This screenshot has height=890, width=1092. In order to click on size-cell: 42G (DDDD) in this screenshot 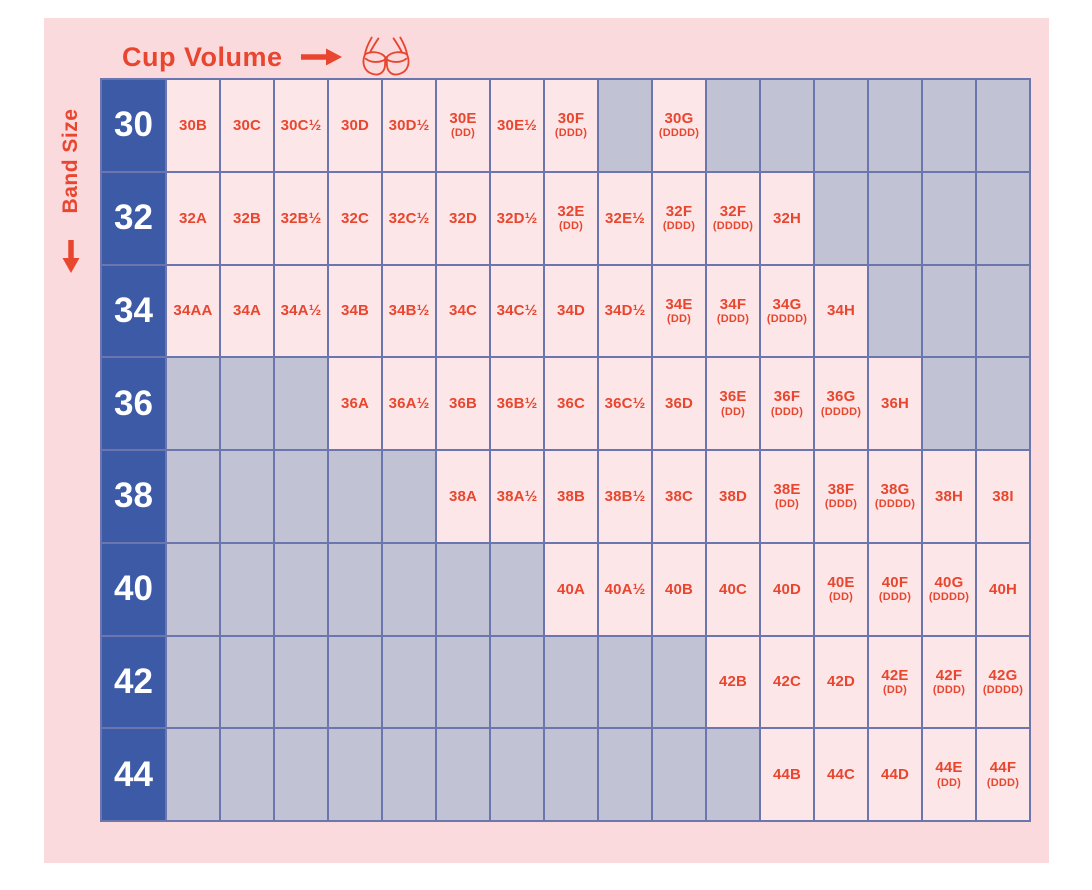, I will do `click(1003, 682)`.